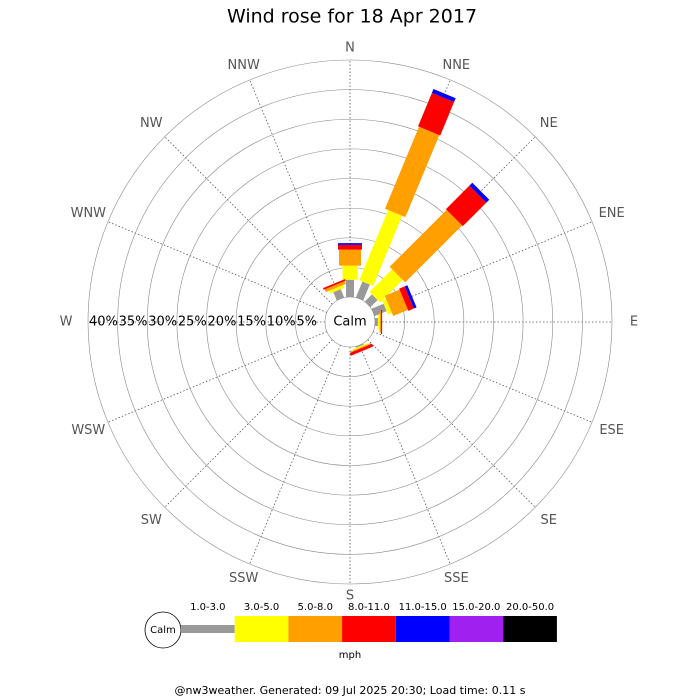 The height and width of the screenshot is (700, 700). Describe the element at coordinates (315, 607) in the screenshot. I see `legend-label: 5.0-8.0` at that location.